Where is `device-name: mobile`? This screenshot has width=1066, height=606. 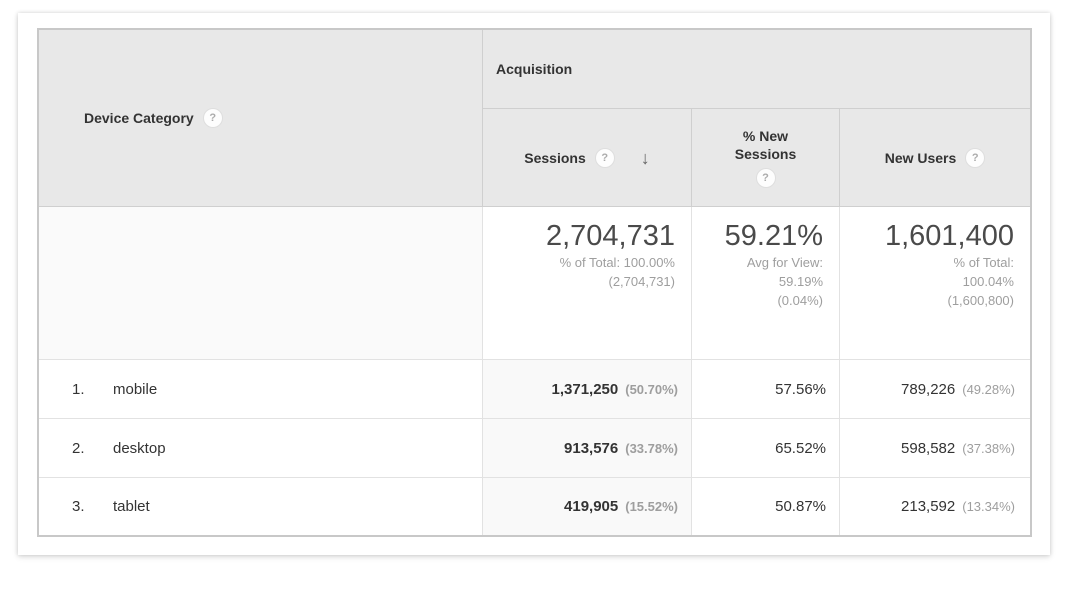 device-name: mobile is located at coordinates (135, 389).